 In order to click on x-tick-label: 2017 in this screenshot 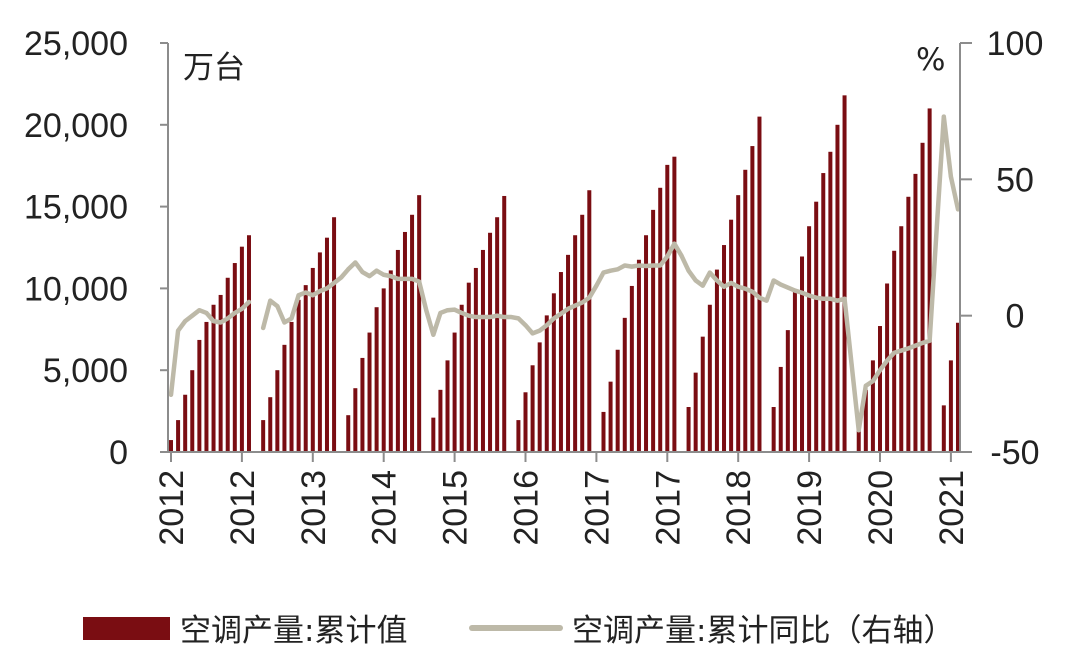, I will do `click(597, 508)`.